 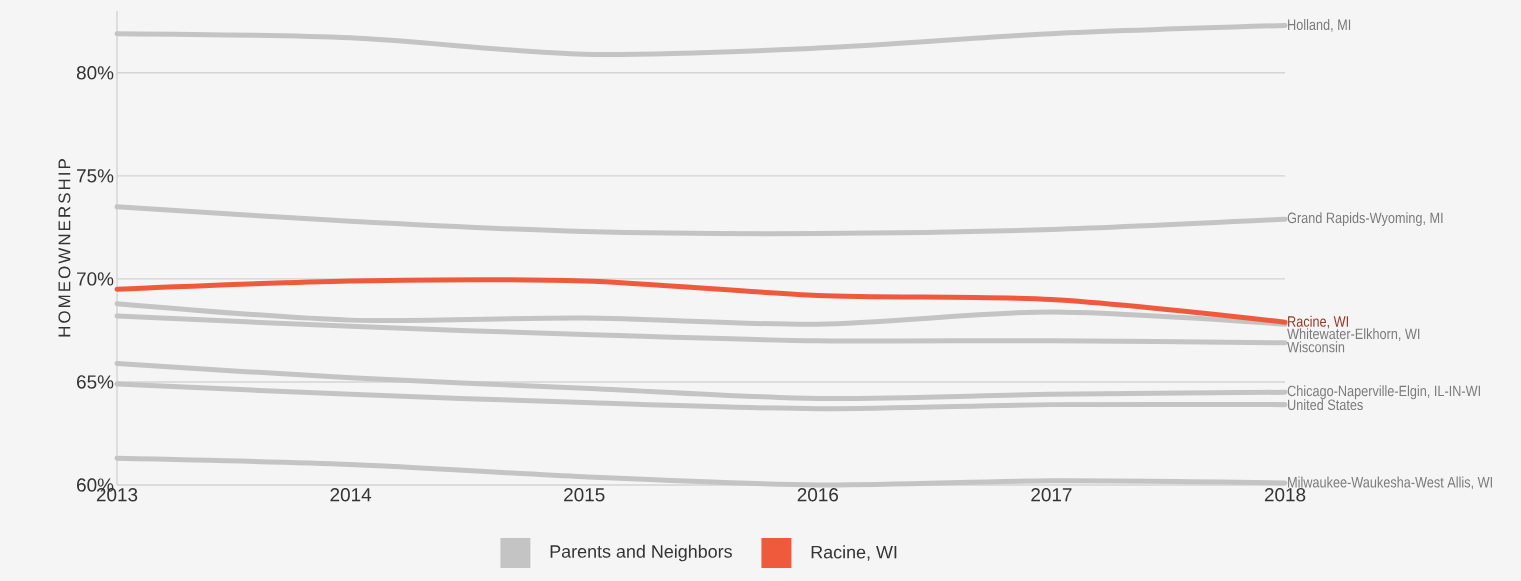 What do you see at coordinates (1365, 219) in the screenshot?
I see `series-label: Grand Rapids-Wyoming, MI` at bounding box center [1365, 219].